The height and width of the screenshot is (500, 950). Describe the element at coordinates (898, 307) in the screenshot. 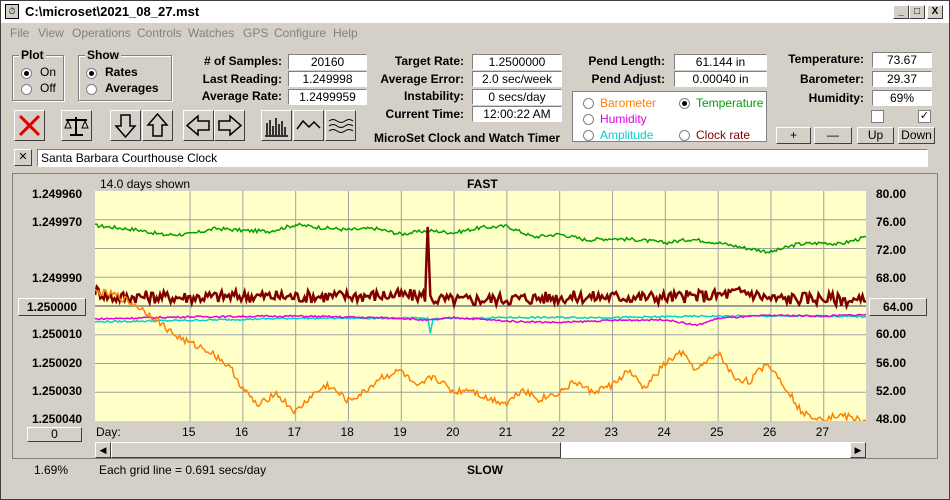

I see `right-value-button: 64.00` at that location.